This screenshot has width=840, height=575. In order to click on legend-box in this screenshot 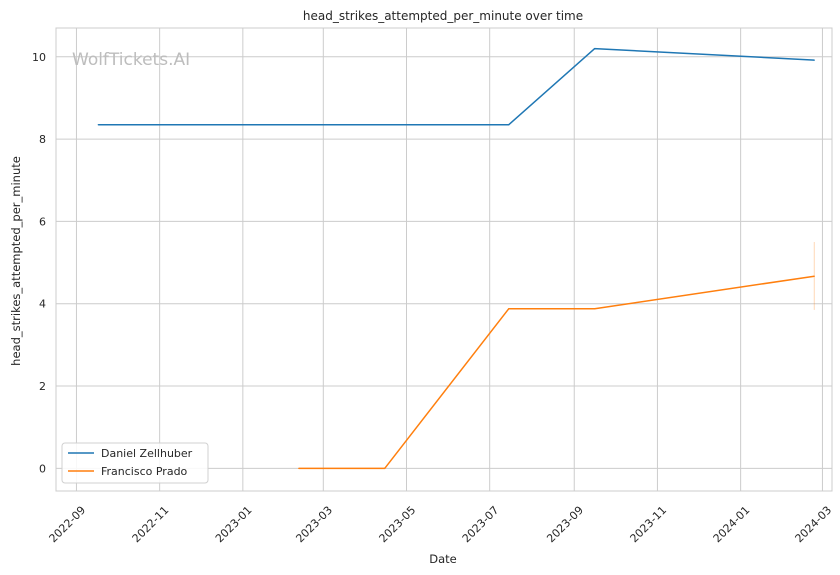, I will do `click(135, 463)`.